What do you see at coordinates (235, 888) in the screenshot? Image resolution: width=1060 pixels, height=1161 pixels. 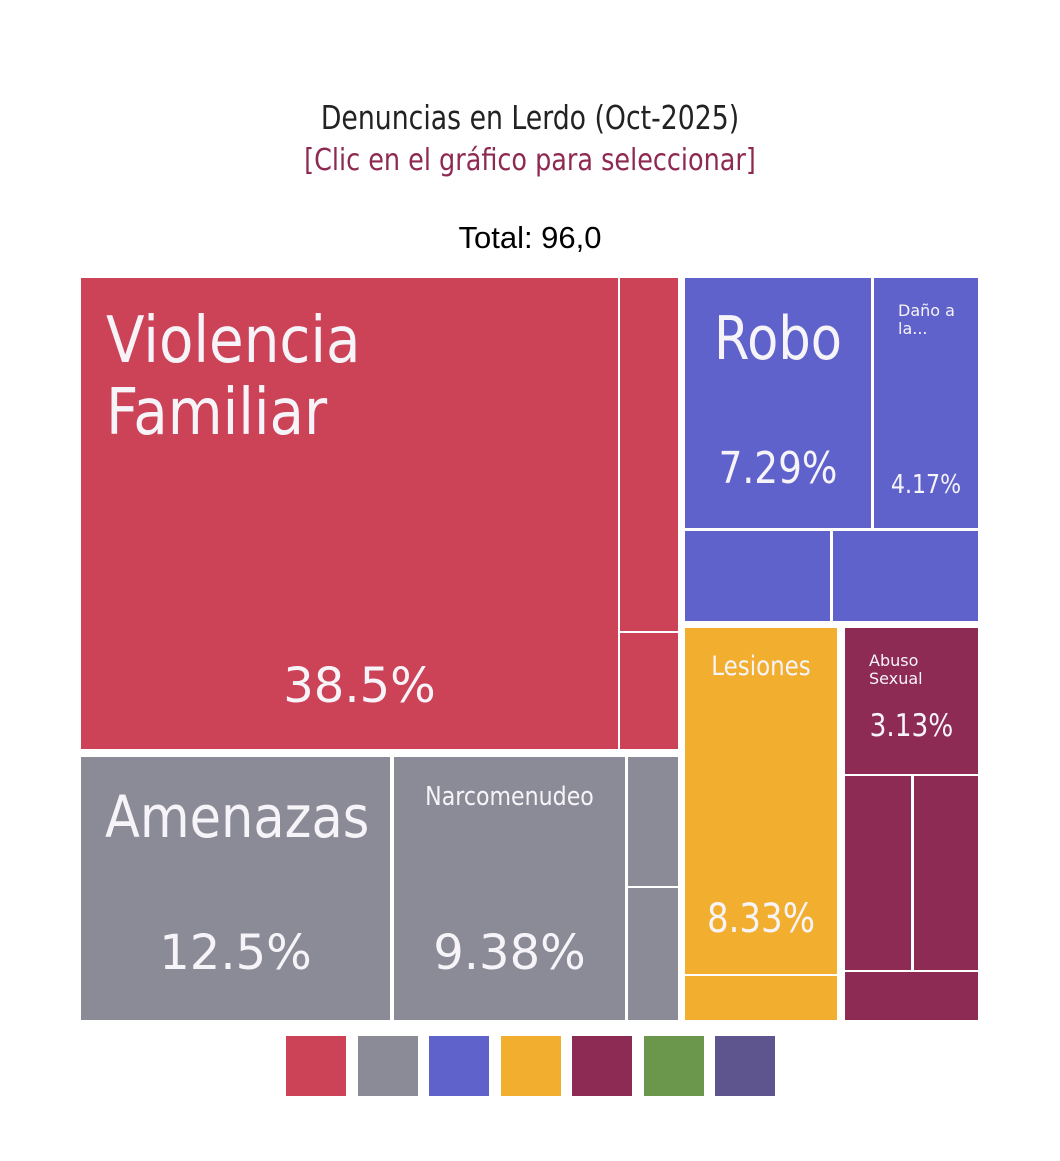 I see `treemap-cell-amenazas: Amenazas 12.5%` at bounding box center [235, 888].